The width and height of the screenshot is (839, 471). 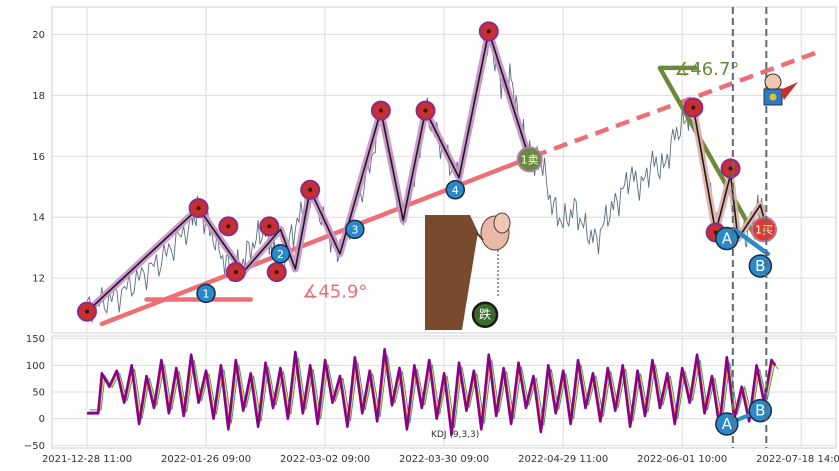 I want to click on indicator-y-tick-label: 100, so click(x=35, y=366).